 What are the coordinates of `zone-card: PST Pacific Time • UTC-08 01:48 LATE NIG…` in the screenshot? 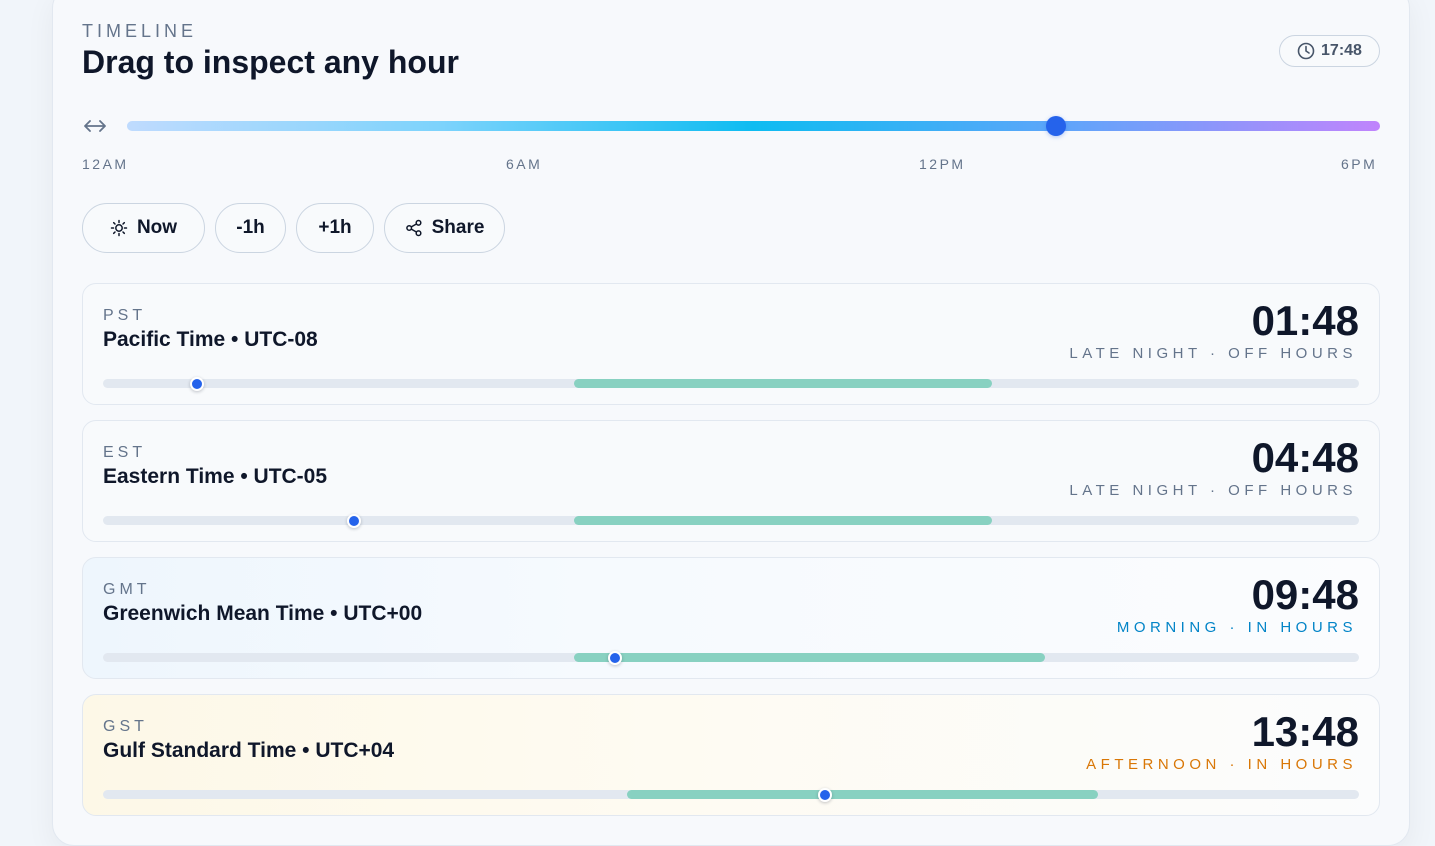 It's located at (731, 344).